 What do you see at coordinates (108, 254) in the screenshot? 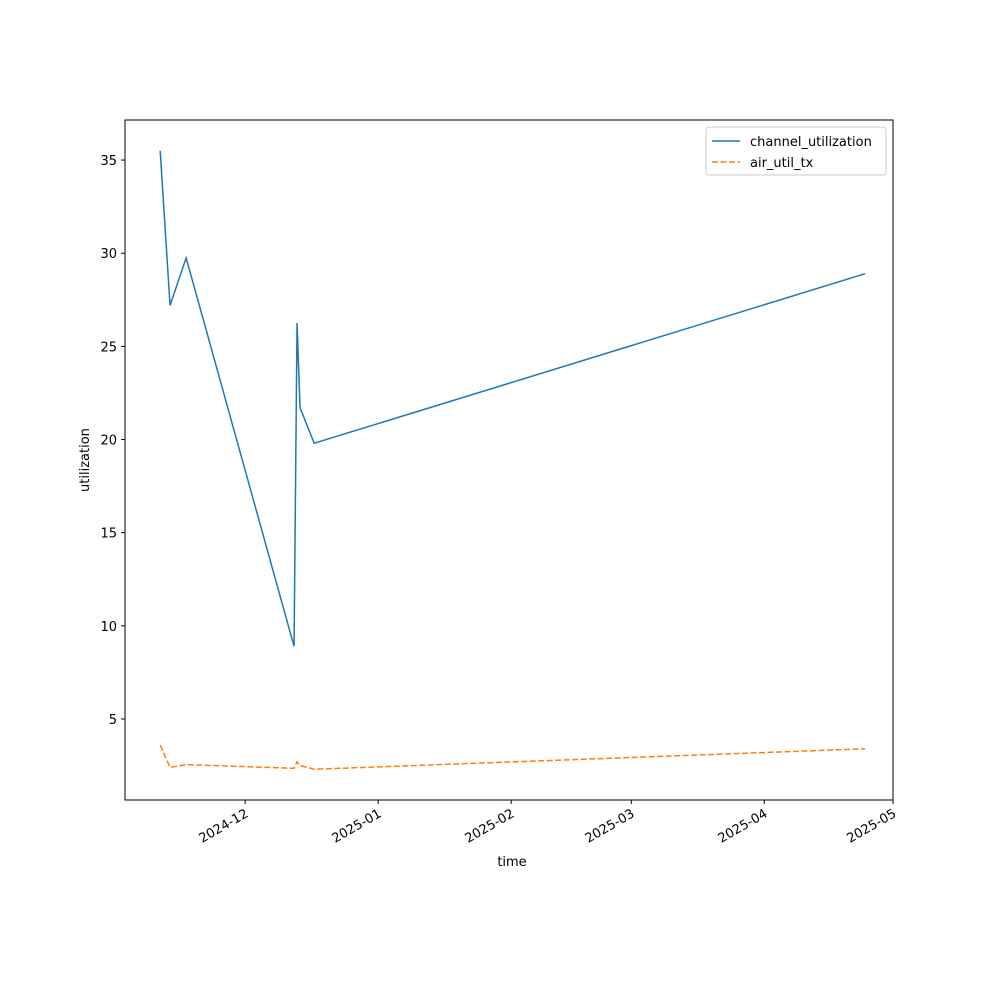
I see `y-tick-label: 30` at bounding box center [108, 254].